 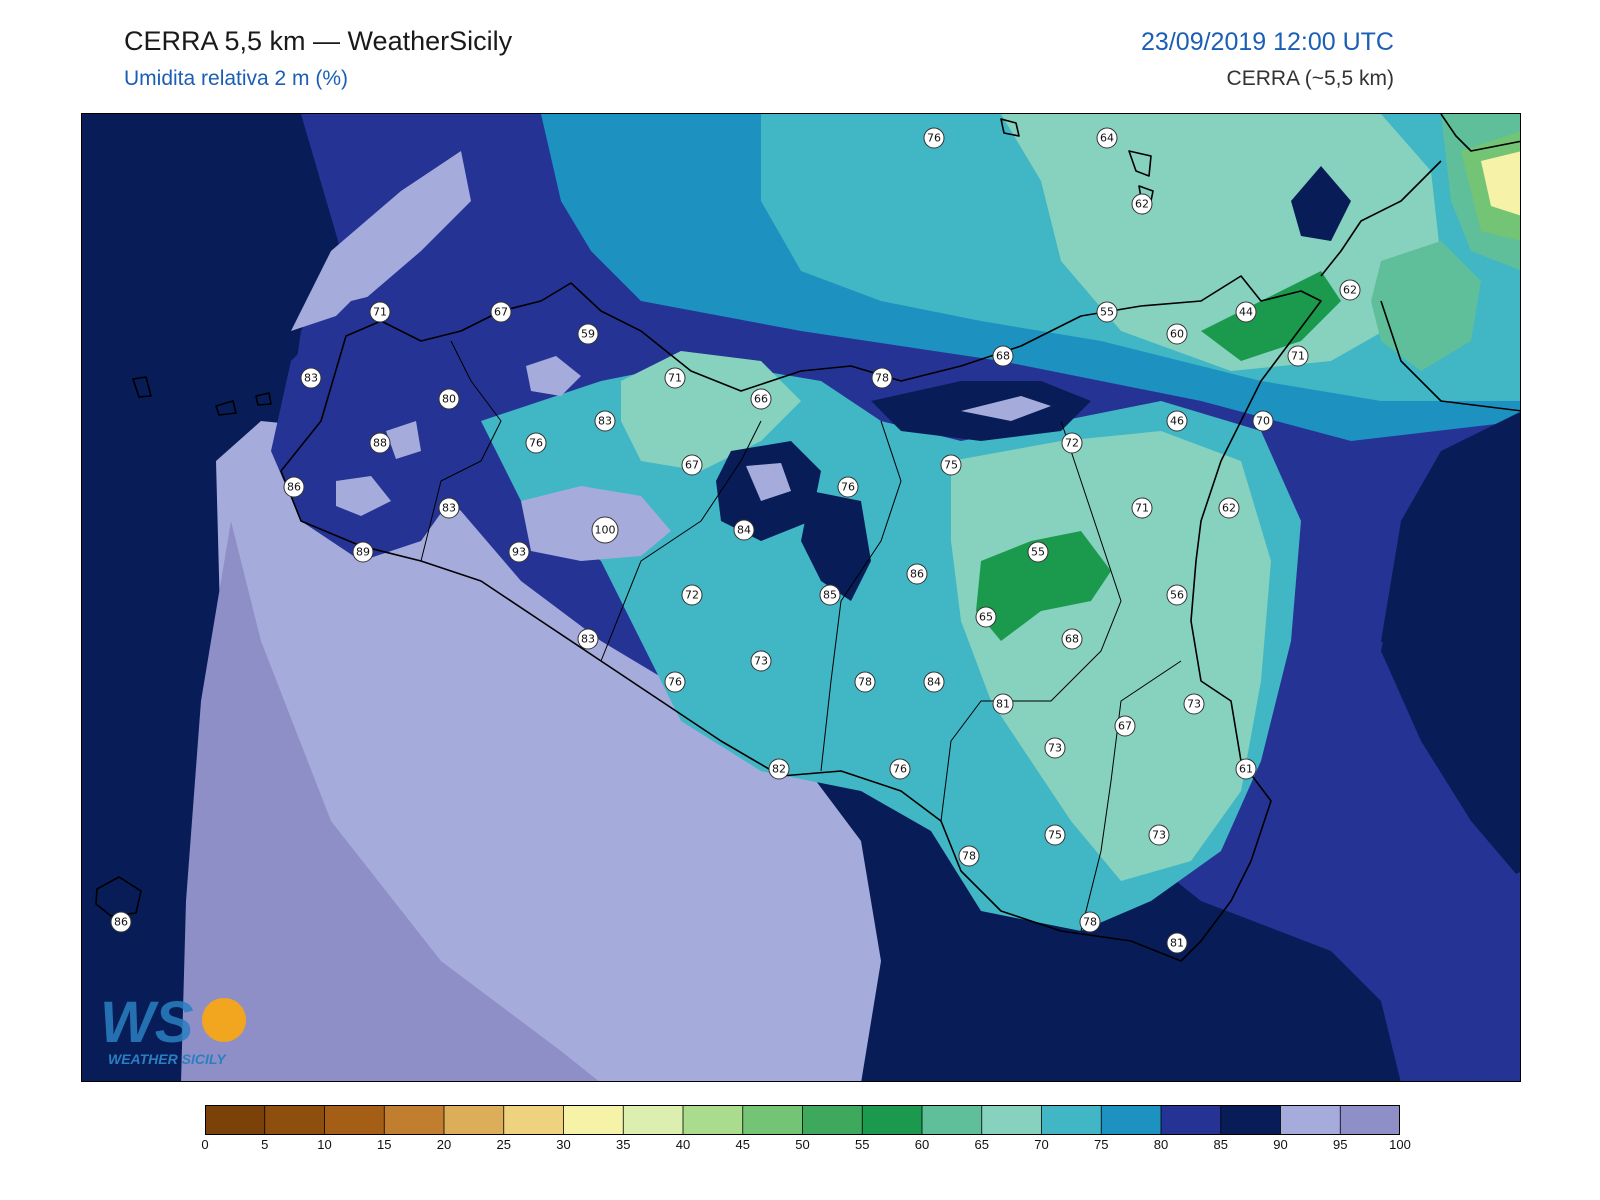 What do you see at coordinates (1125, 726) in the screenshot?
I see `station-value: 67` at bounding box center [1125, 726].